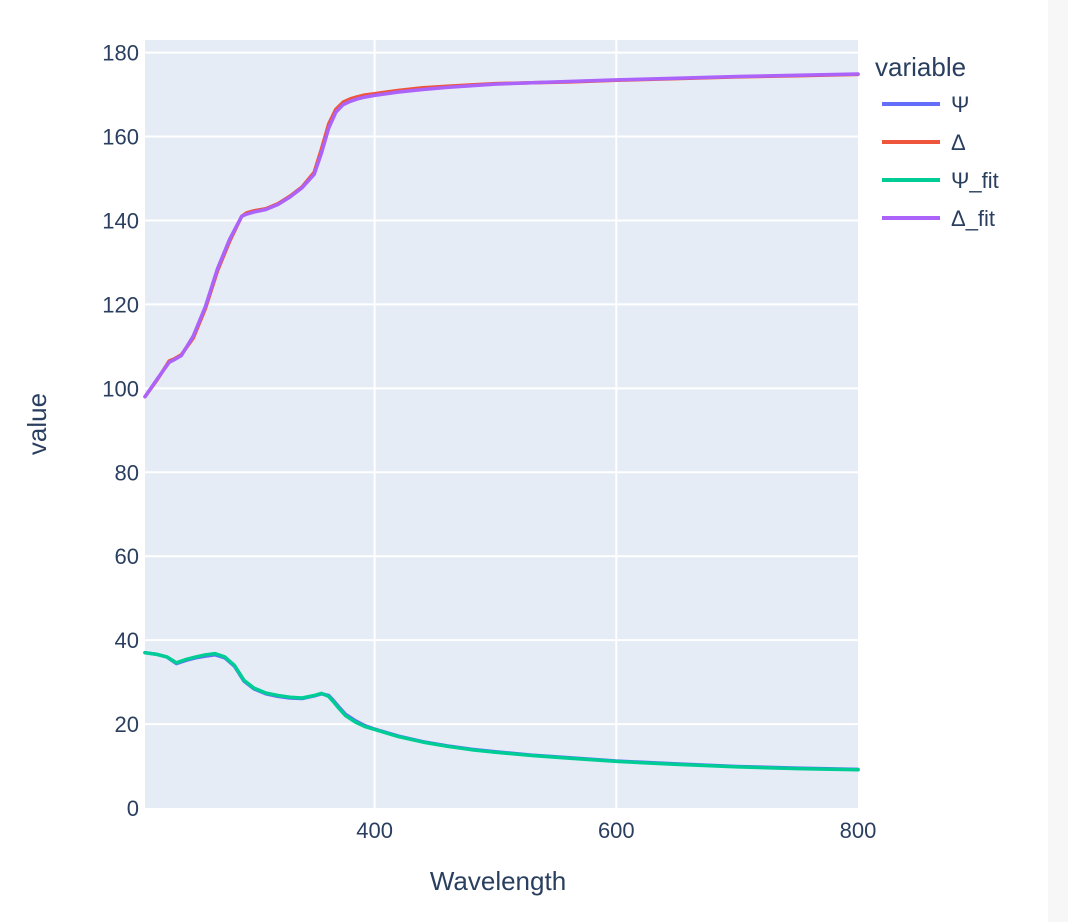 This screenshot has width=1068, height=922. What do you see at coordinates (120, 53) in the screenshot?
I see `y-tick-label: 180` at bounding box center [120, 53].